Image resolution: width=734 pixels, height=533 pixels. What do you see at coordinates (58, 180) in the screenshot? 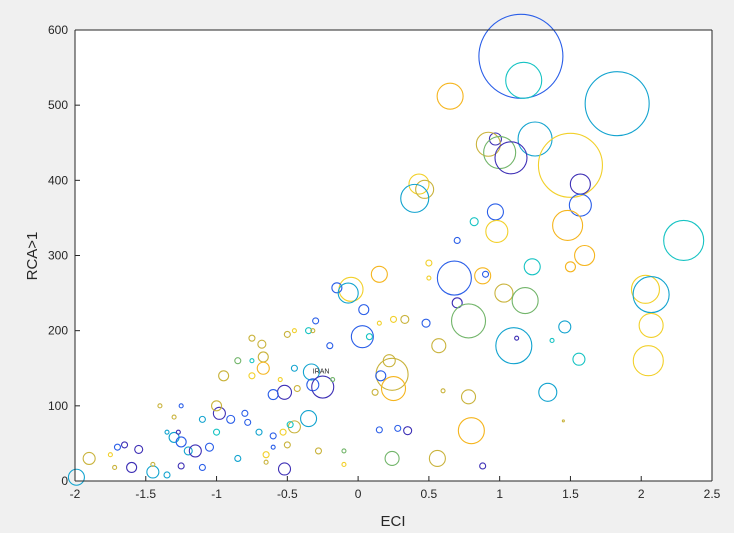
I see `y-tick-label: 400` at bounding box center [58, 180].